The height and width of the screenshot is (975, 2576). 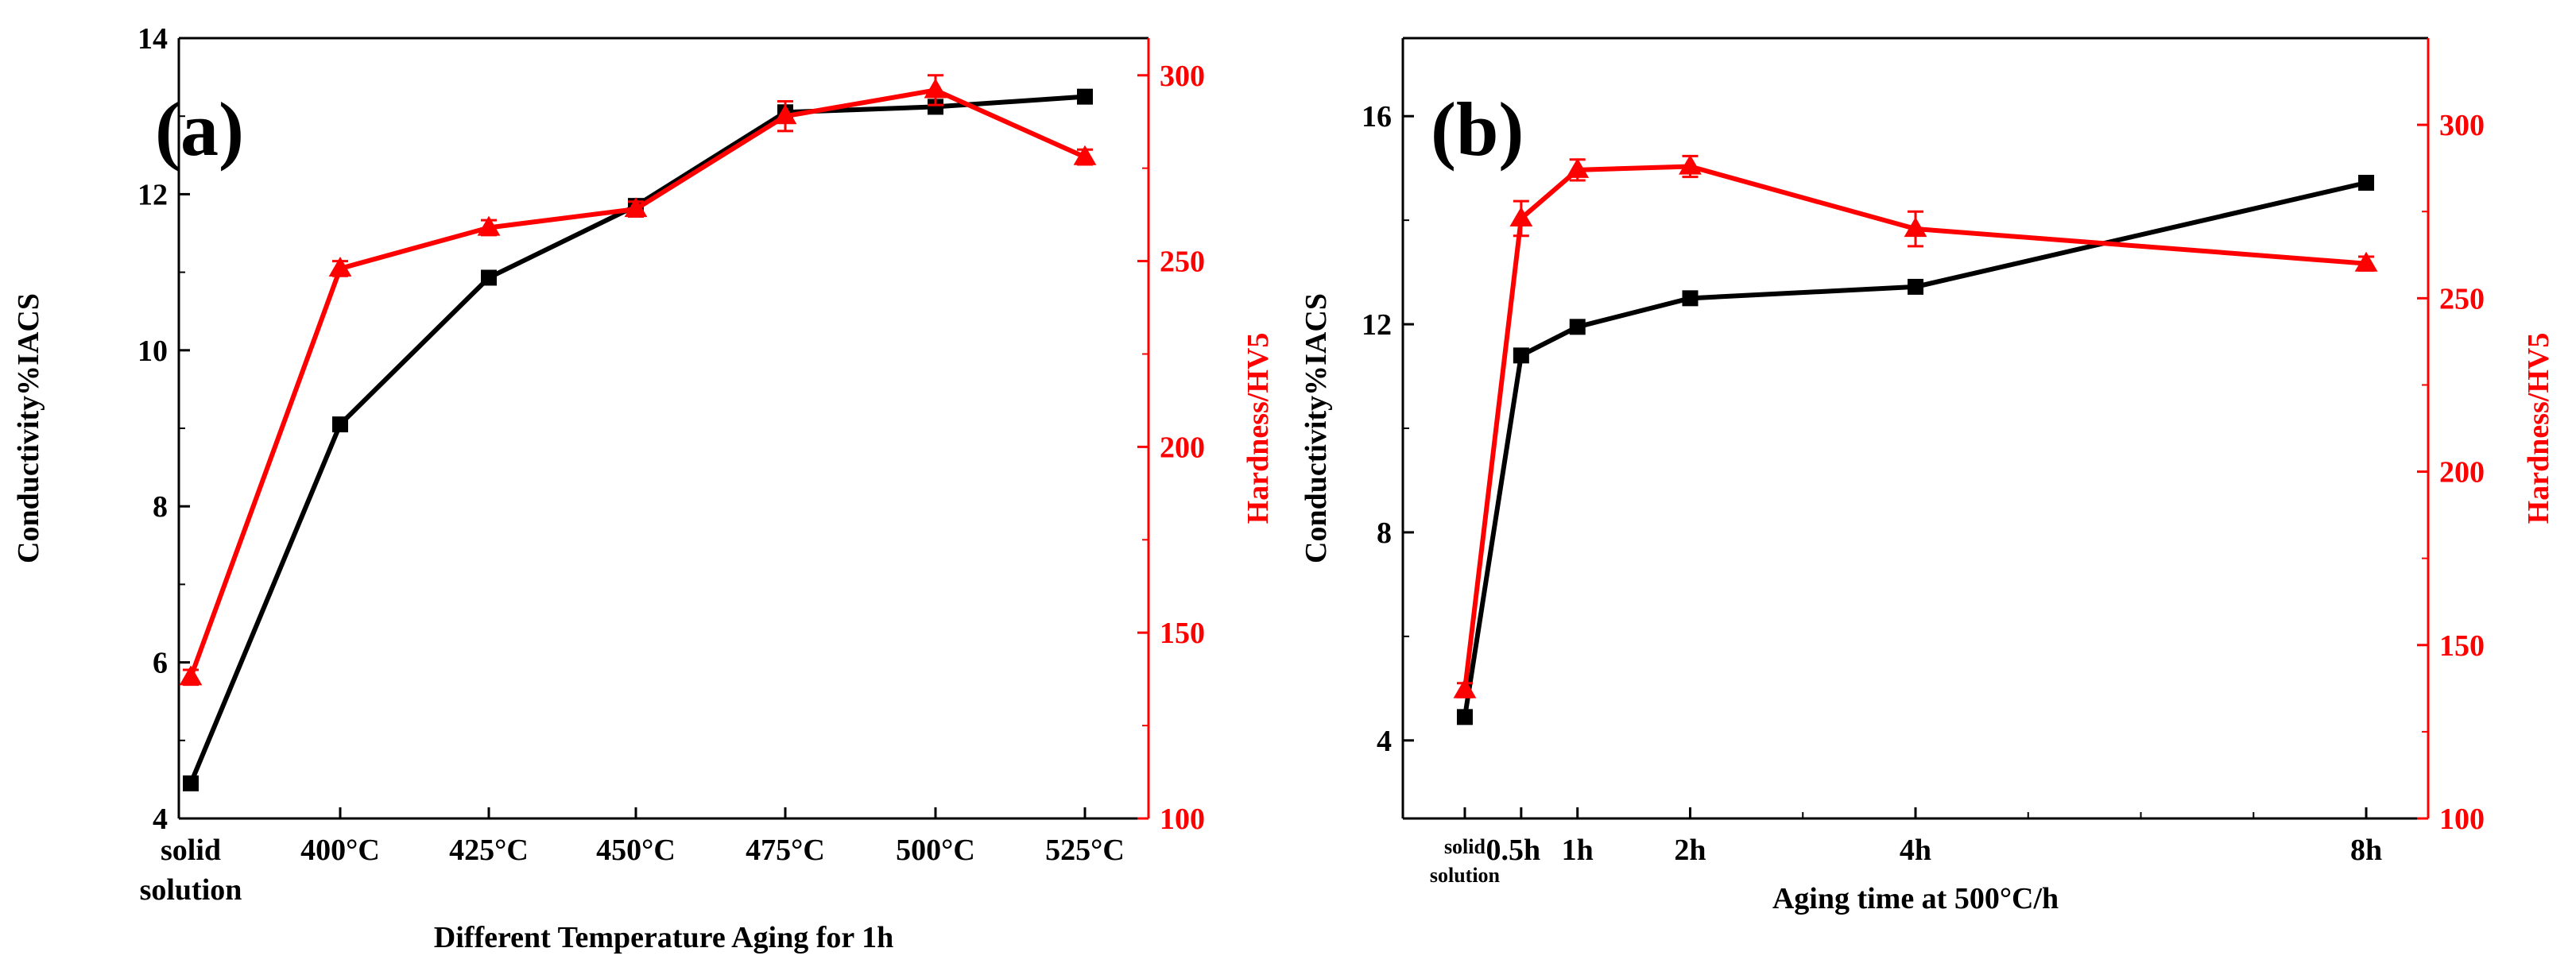 What do you see at coordinates (1513, 851) in the screenshot?
I see `x-tick-label-b: 0.5h` at bounding box center [1513, 851].